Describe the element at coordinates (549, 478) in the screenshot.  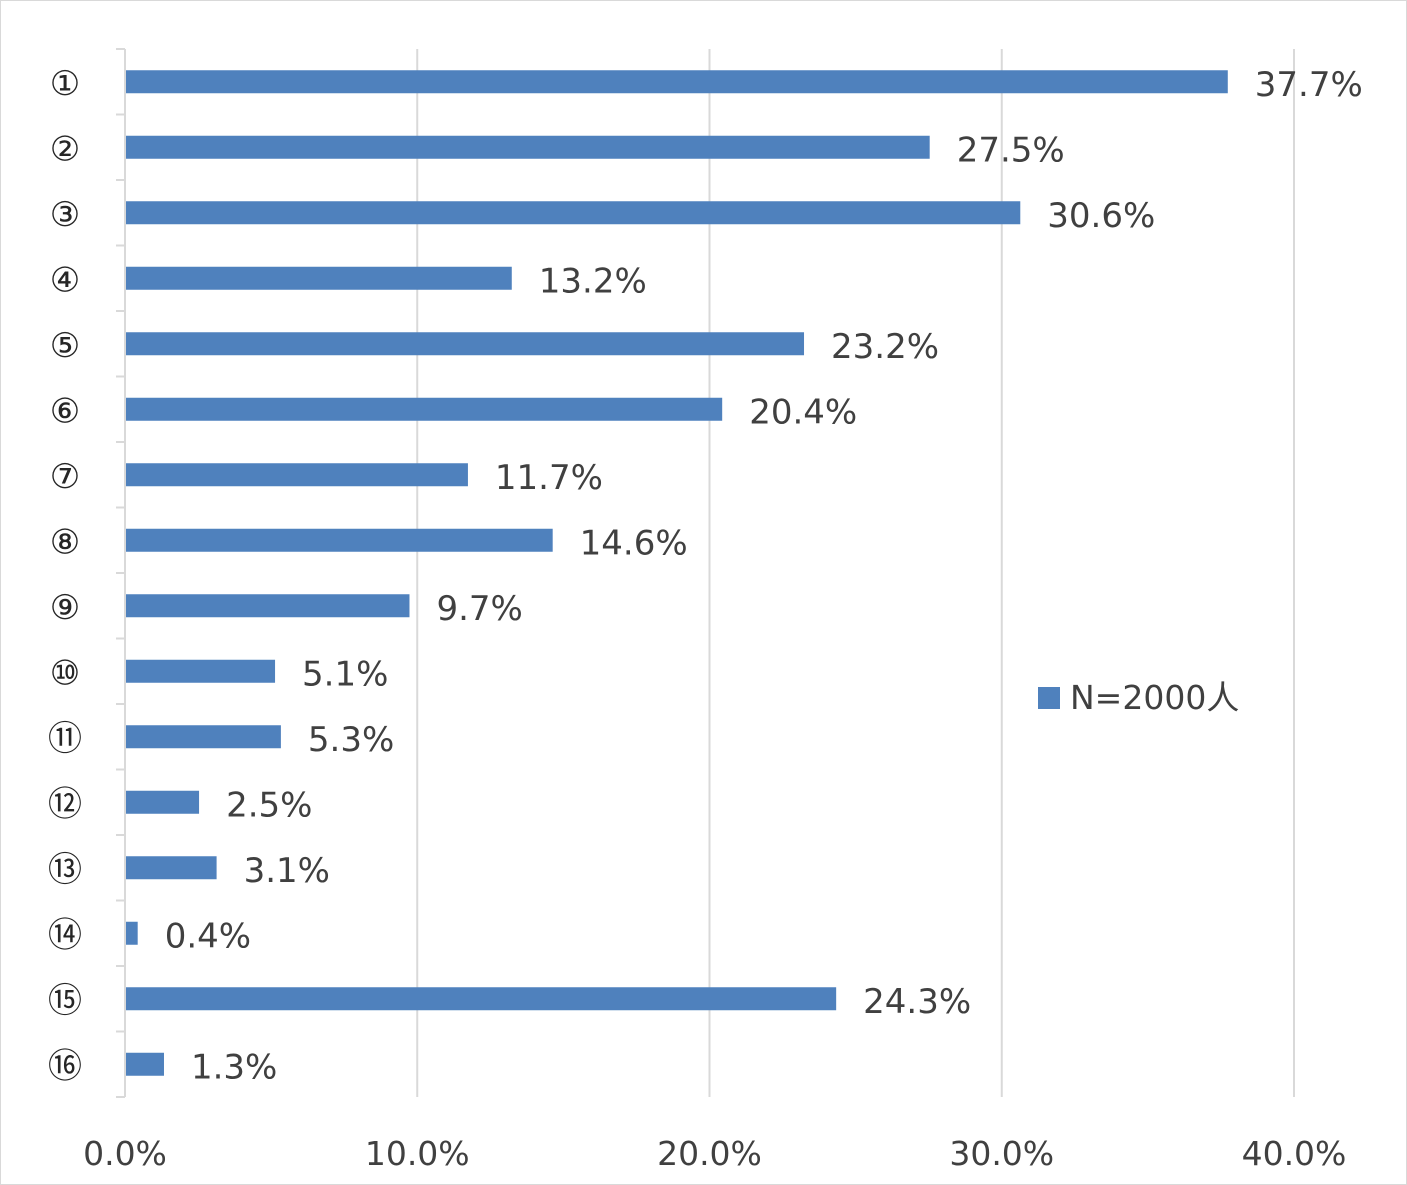
I see `data-label: 11.7%` at that location.